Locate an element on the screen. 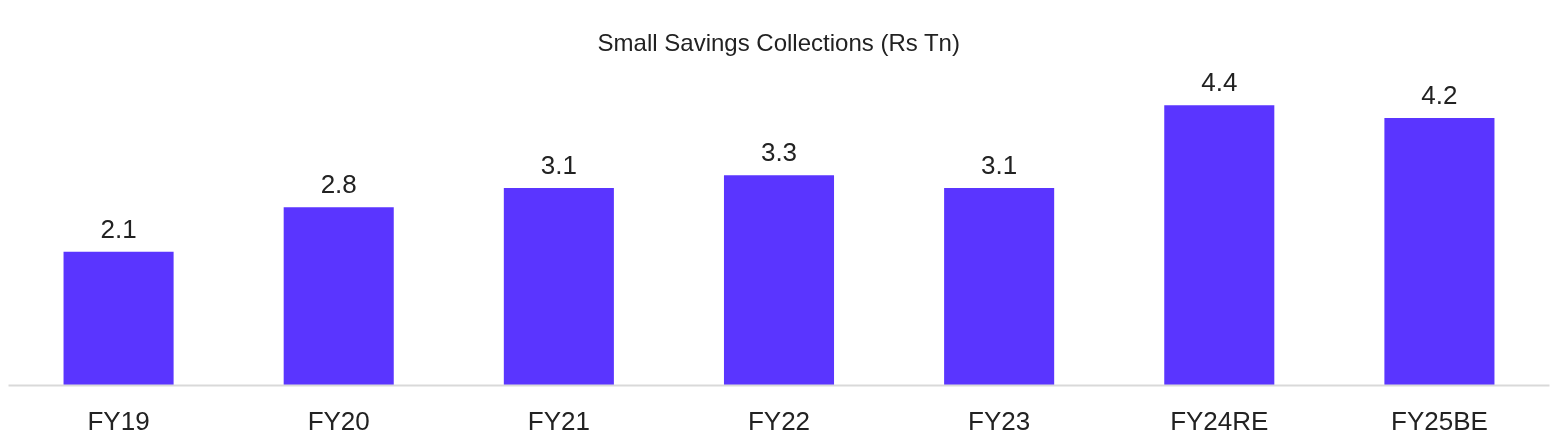 This screenshot has height=443, width=1557. data-label: 2.8 is located at coordinates (338, 184).